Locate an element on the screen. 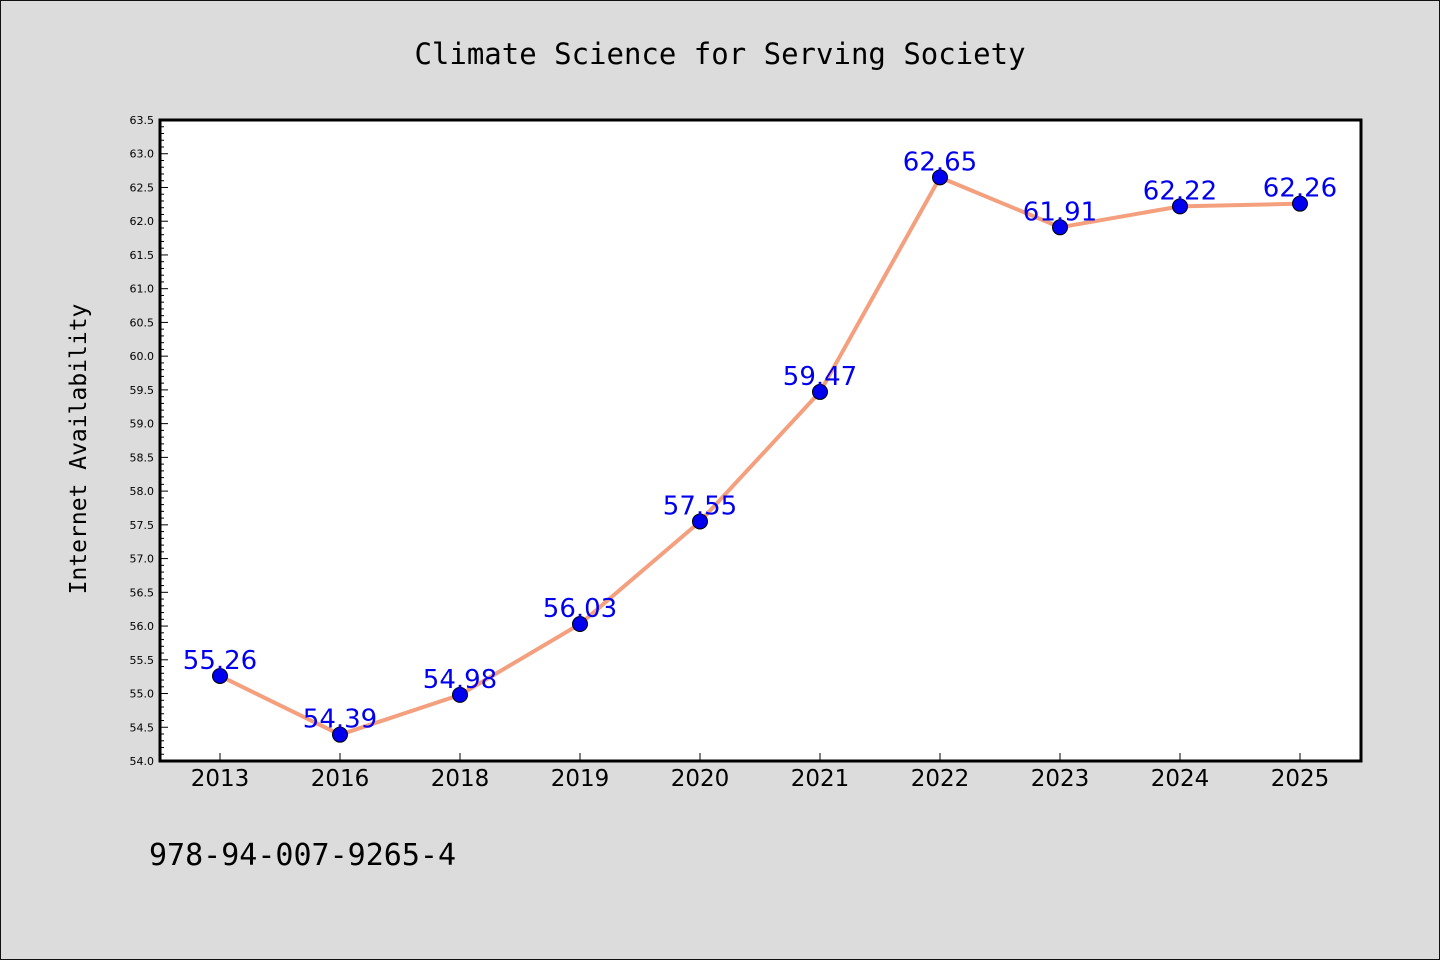 Image resolution: width=1440 pixels, height=960 pixels. x-tick-label: 2018 is located at coordinates (460, 779).